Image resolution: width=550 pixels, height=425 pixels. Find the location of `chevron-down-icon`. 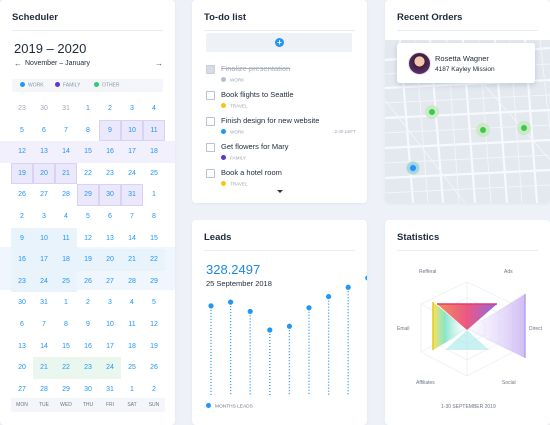

chevron-down-icon is located at coordinates (280, 191).